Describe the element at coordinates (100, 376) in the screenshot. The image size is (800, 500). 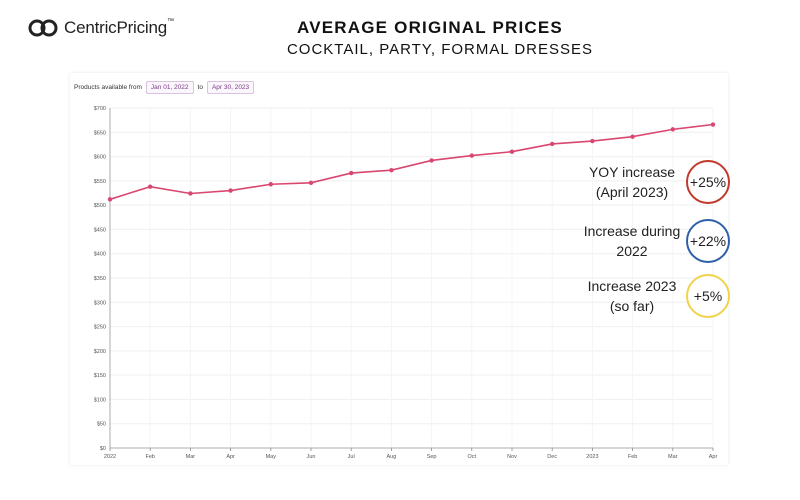
I see `y-tick-label: $150` at that location.